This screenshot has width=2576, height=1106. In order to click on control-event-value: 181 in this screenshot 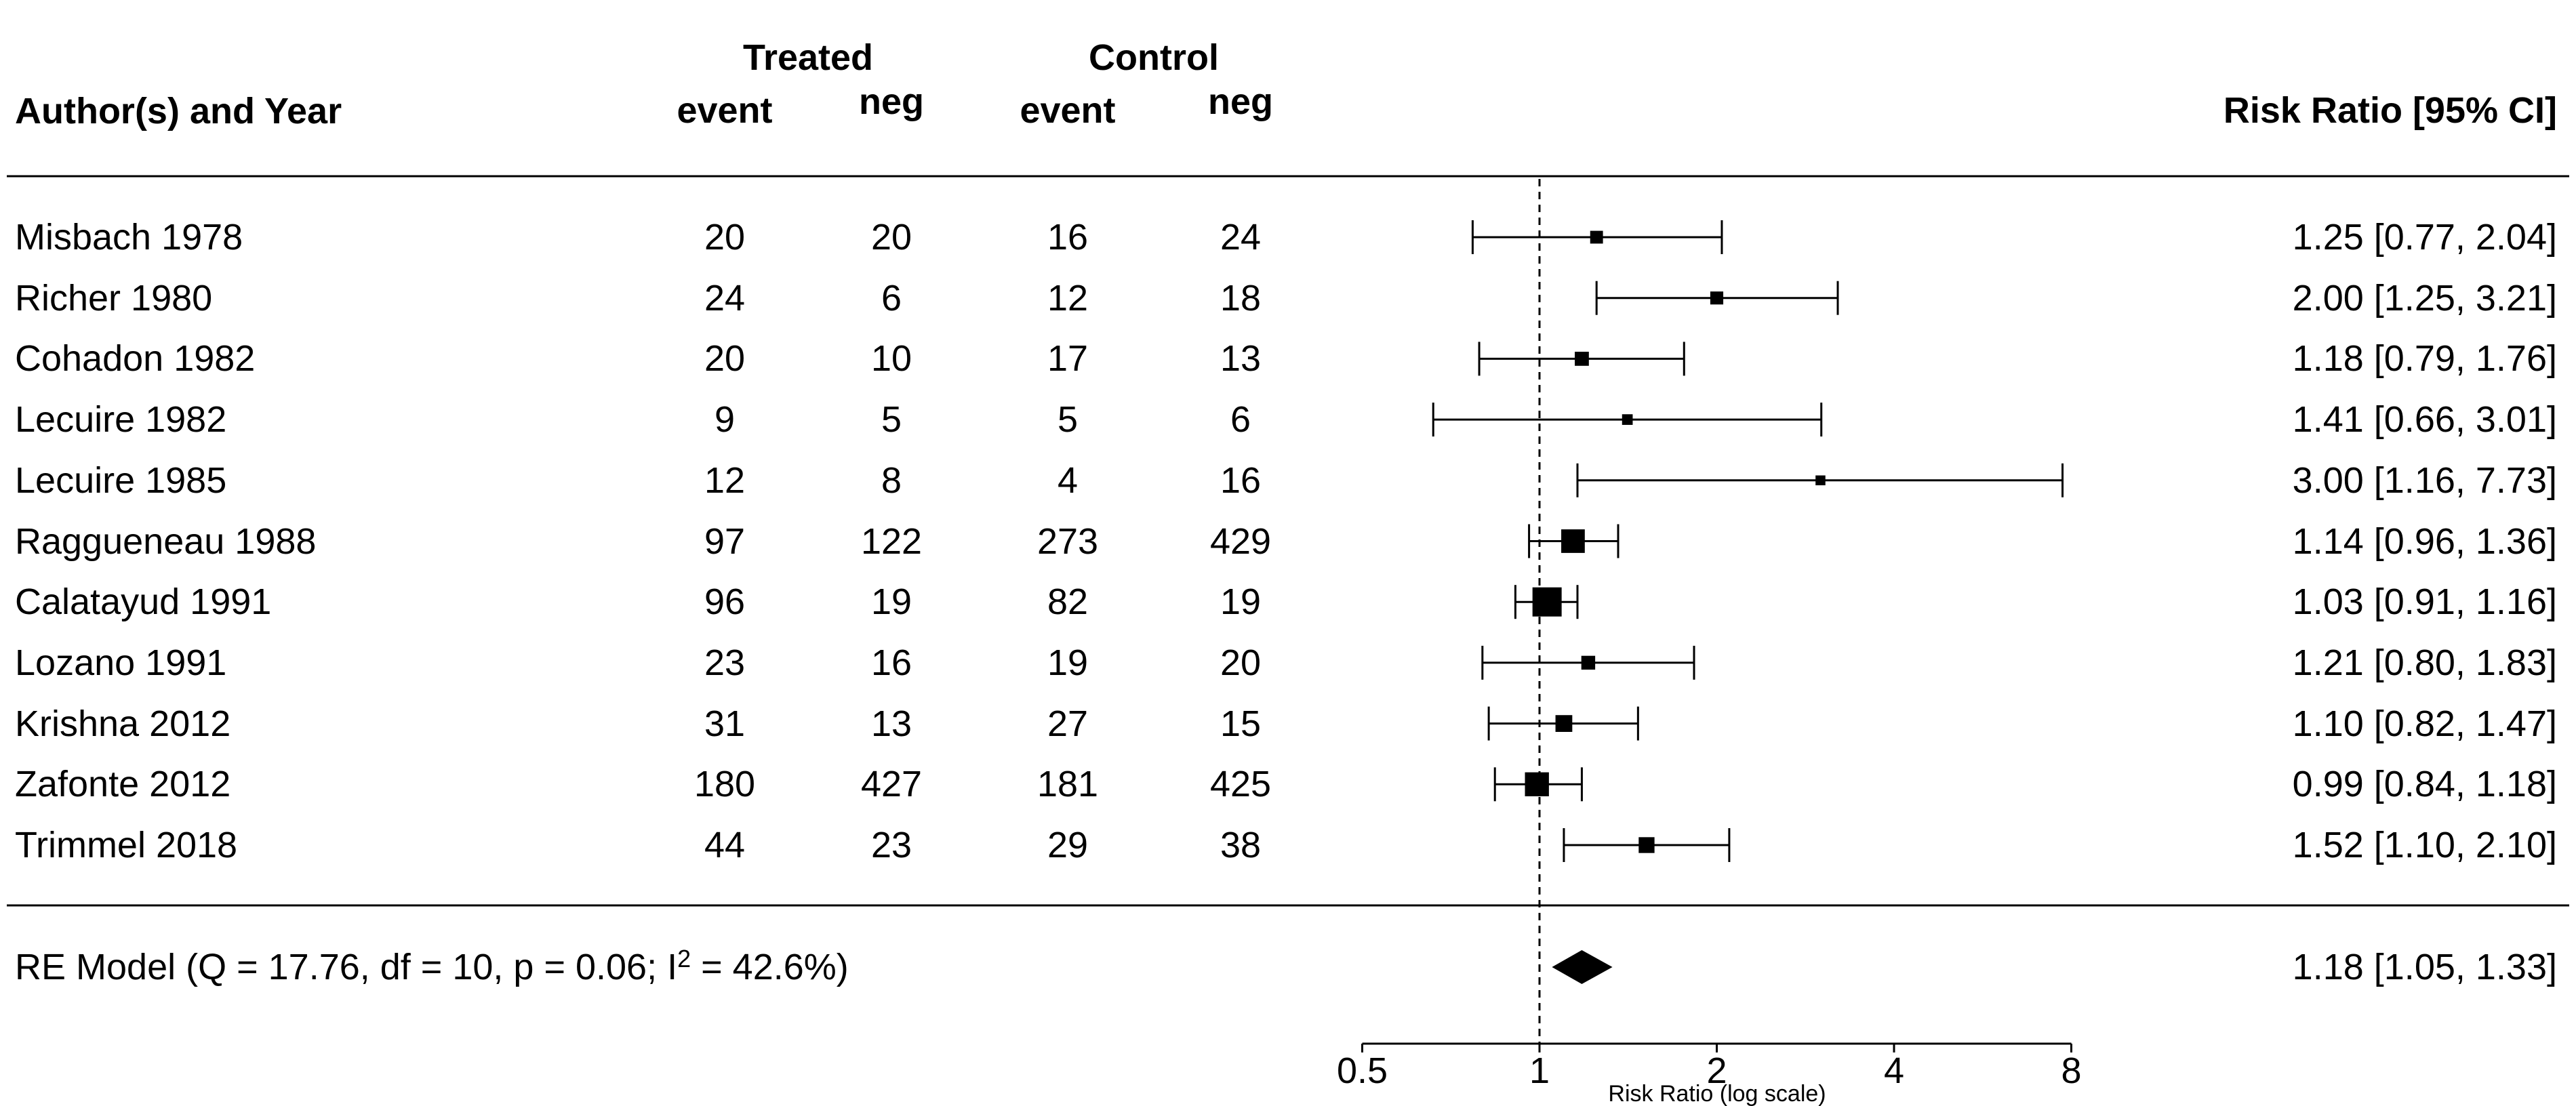, I will do `click(1068, 785)`.